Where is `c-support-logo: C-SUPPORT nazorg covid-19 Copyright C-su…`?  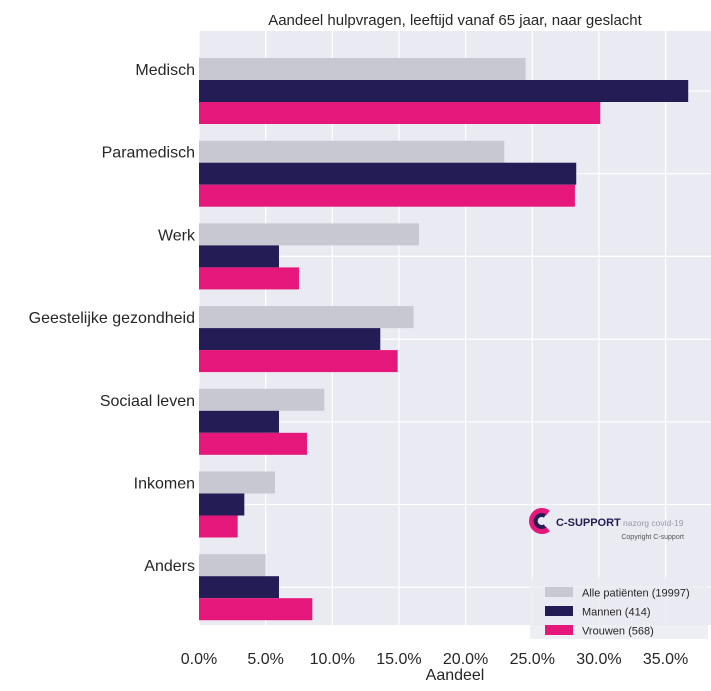
c-support-logo: C-SUPPORT nazorg covid-19 Copyright C-su… is located at coordinates (606, 524).